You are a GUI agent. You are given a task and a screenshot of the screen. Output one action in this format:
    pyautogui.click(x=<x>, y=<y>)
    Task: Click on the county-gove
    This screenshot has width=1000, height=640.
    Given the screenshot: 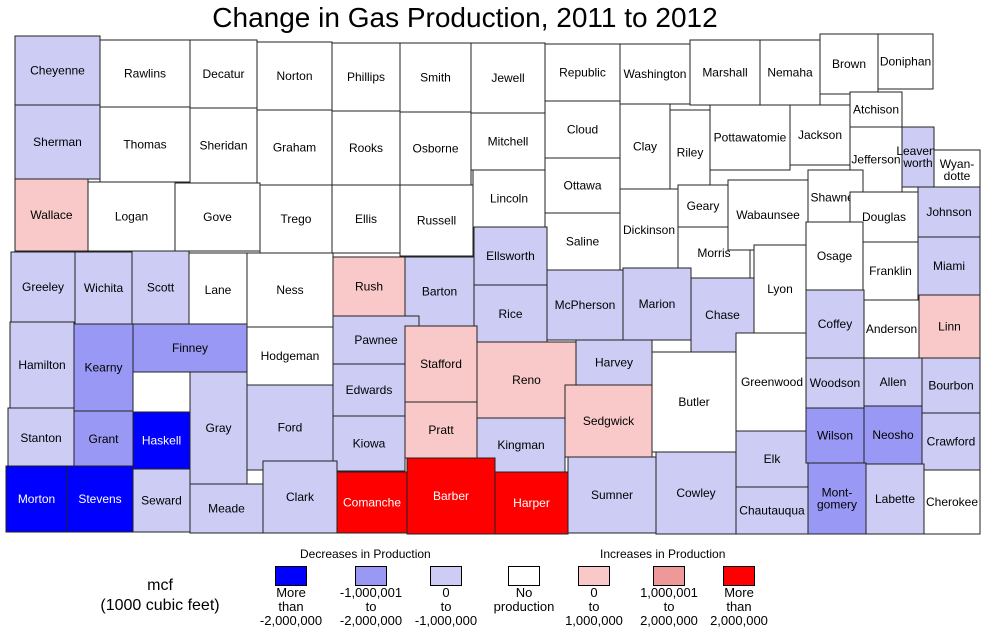 What is the action you would take?
    pyautogui.click(x=217, y=217)
    